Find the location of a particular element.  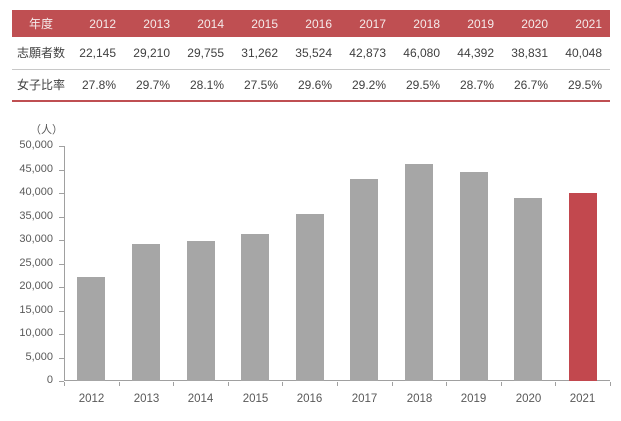

bar-2018 is located at coordinates (419, 272).